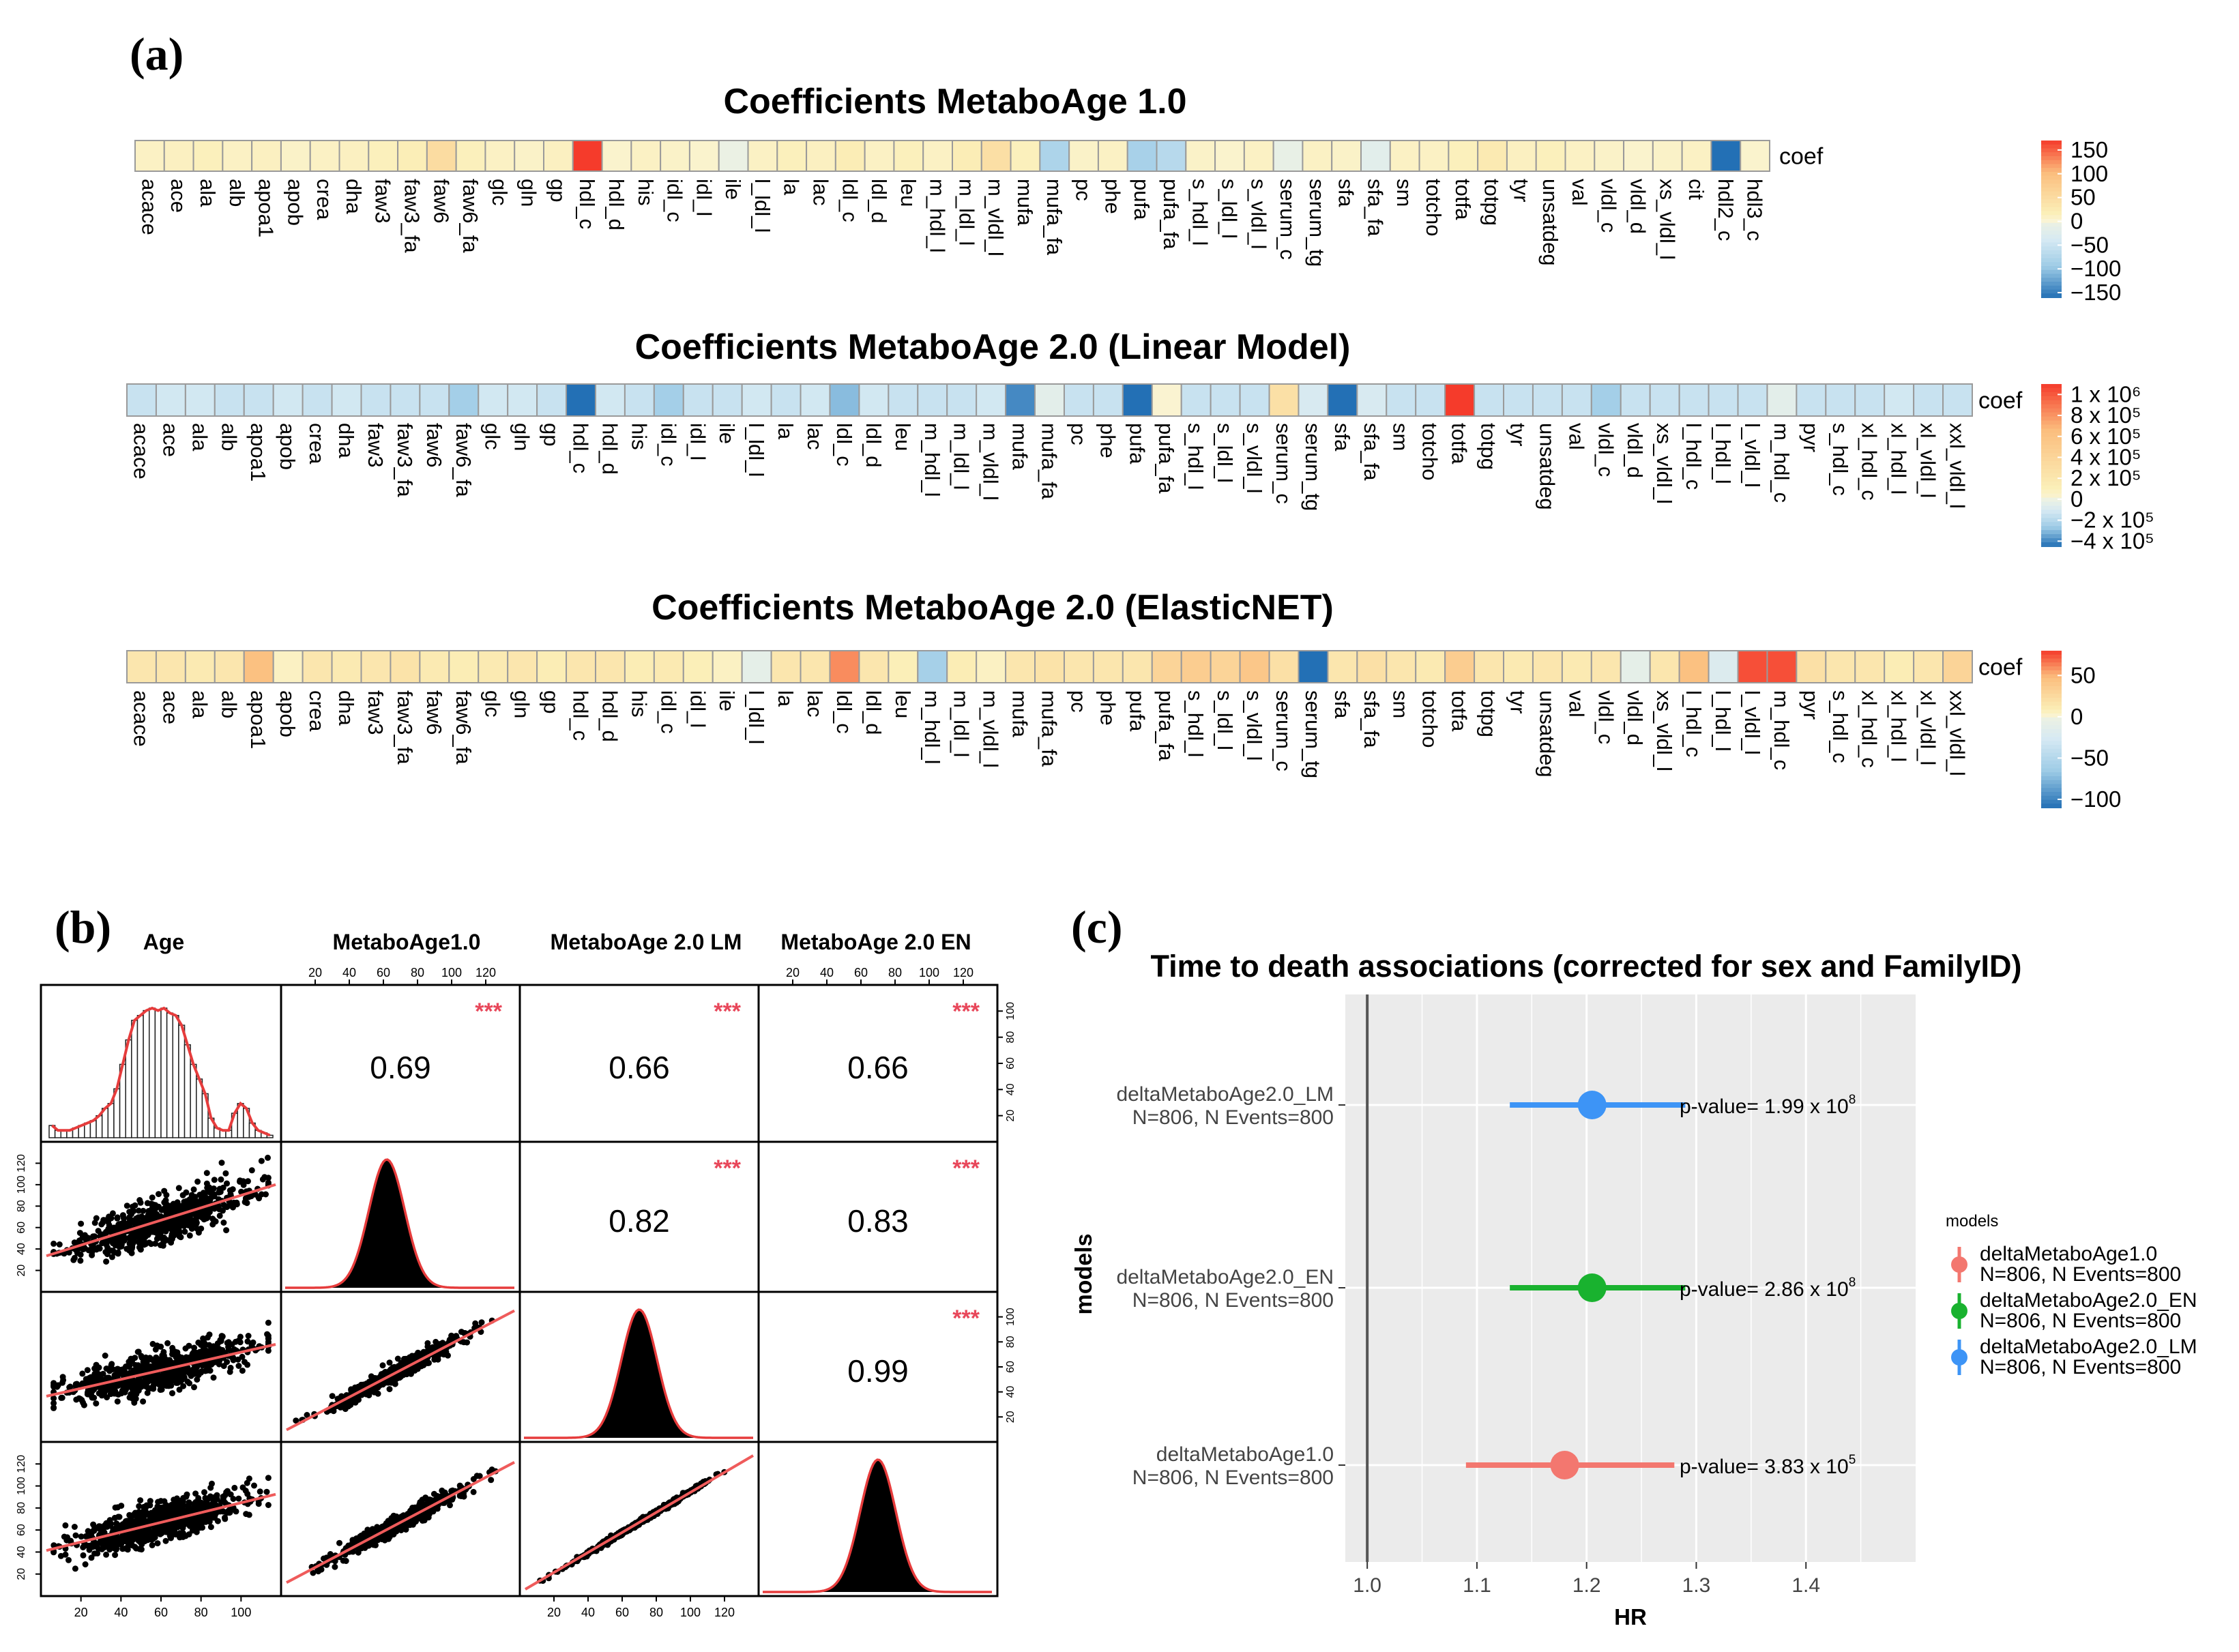 Image resolution: width=2239 pixels, height=1652 pixels. Describe the element at coordinates (1020, 714) in the screenshot. I see `hm3-col-label: mufa` at that location.